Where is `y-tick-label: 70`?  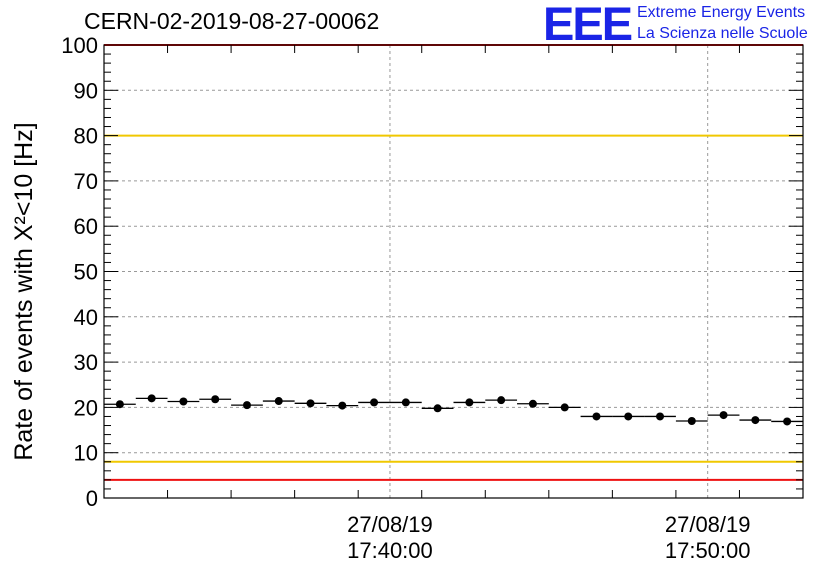 y-tick-label: 70 is located at coordinates (86, 181).